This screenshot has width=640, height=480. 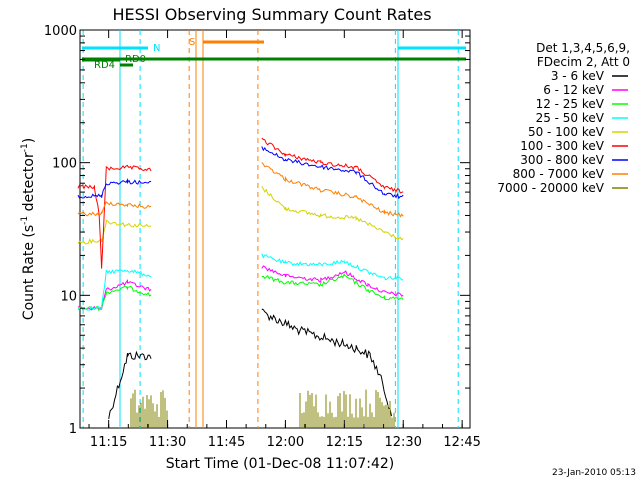 I want to click on y-axis-label-sup1: -1, so click(x=25, y=220).